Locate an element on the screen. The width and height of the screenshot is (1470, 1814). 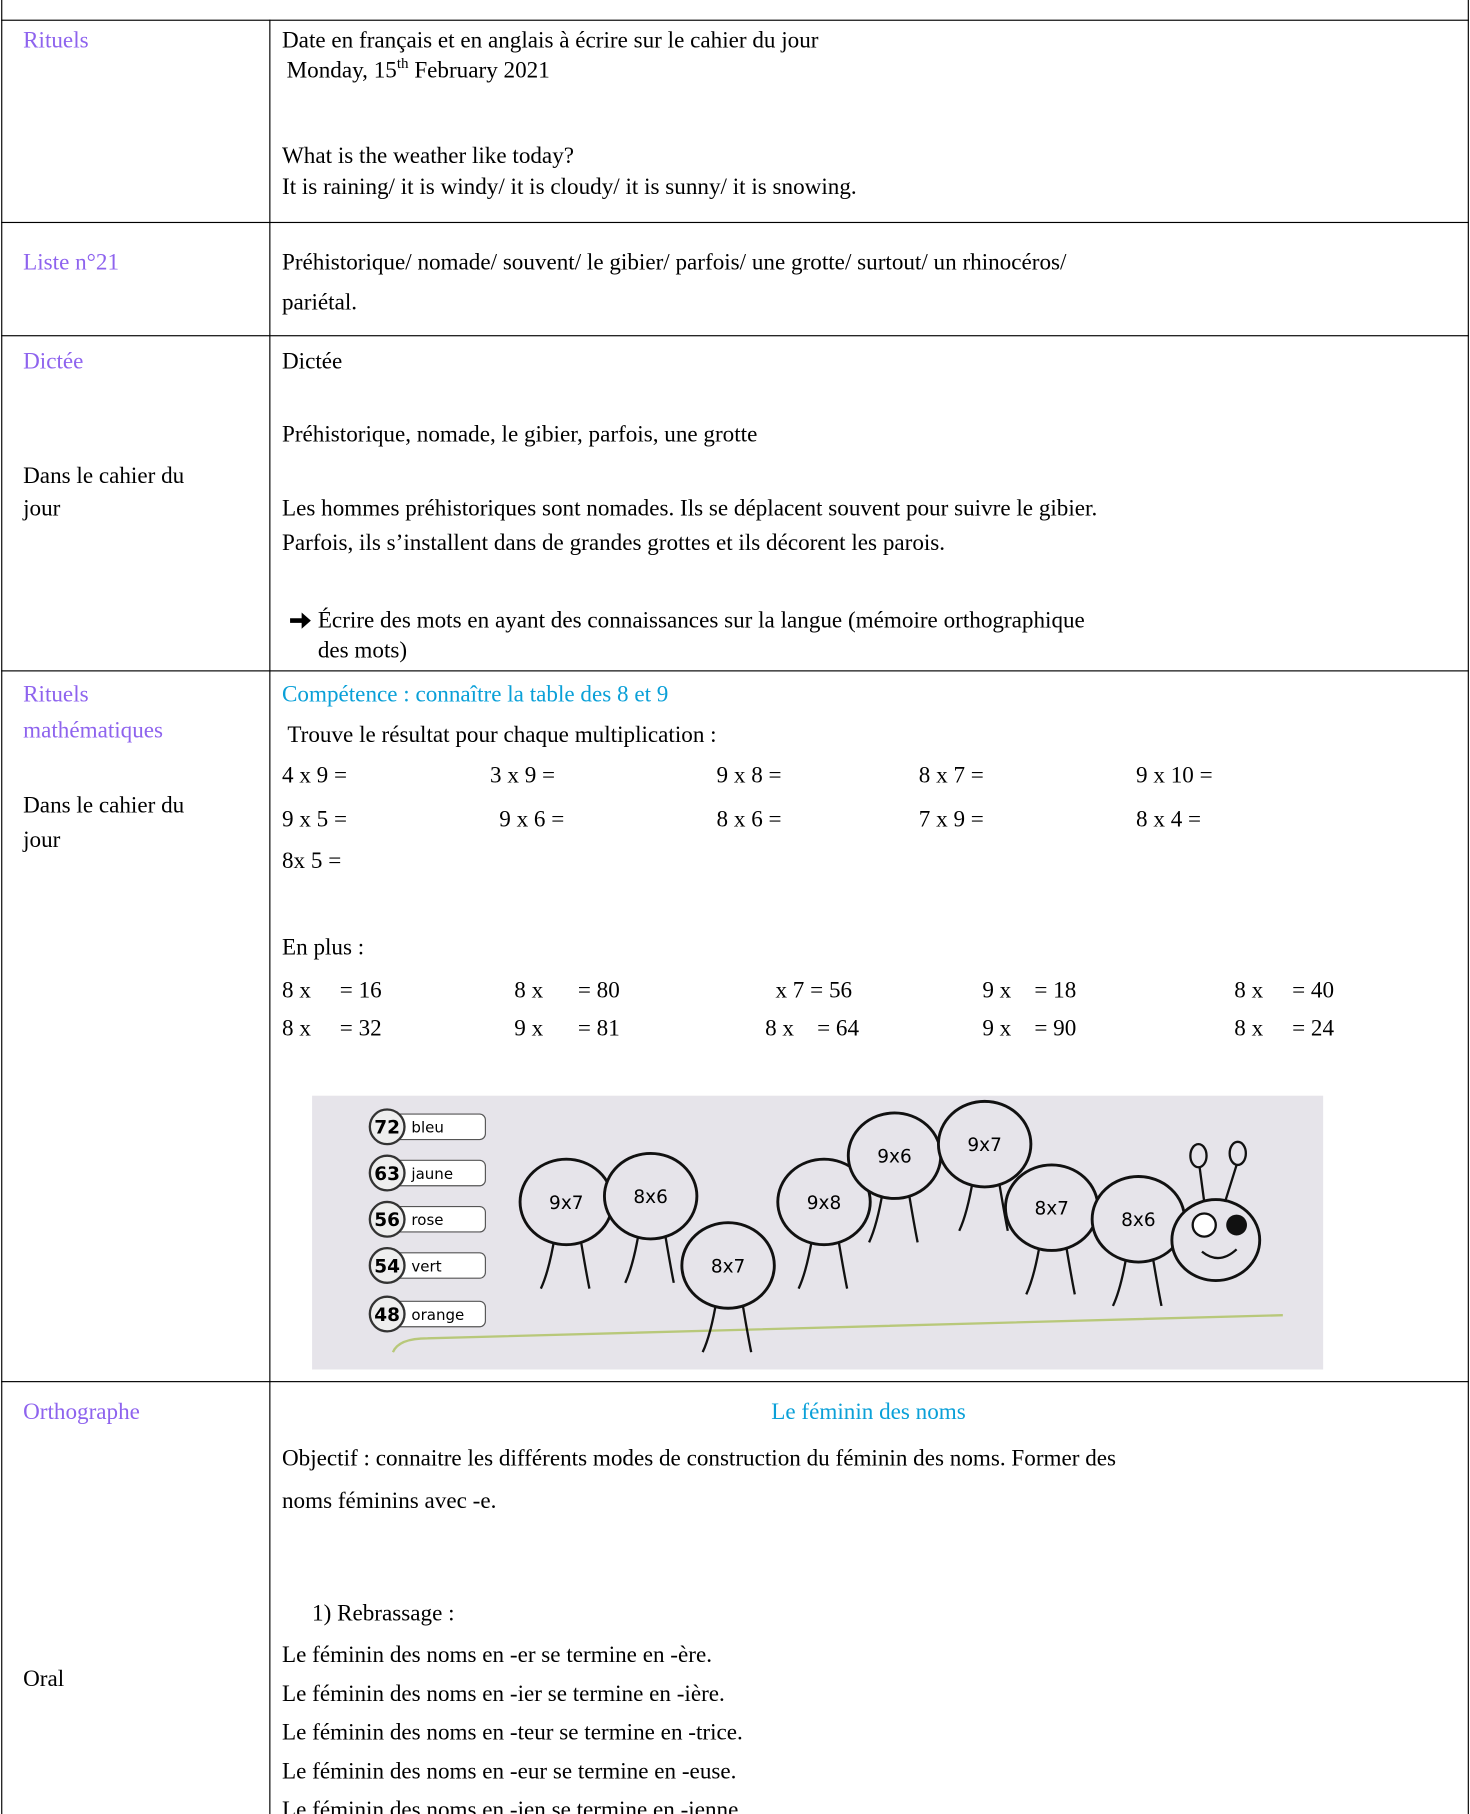
multiplication: 8 x 7 = is located at coordinates (951, 775).